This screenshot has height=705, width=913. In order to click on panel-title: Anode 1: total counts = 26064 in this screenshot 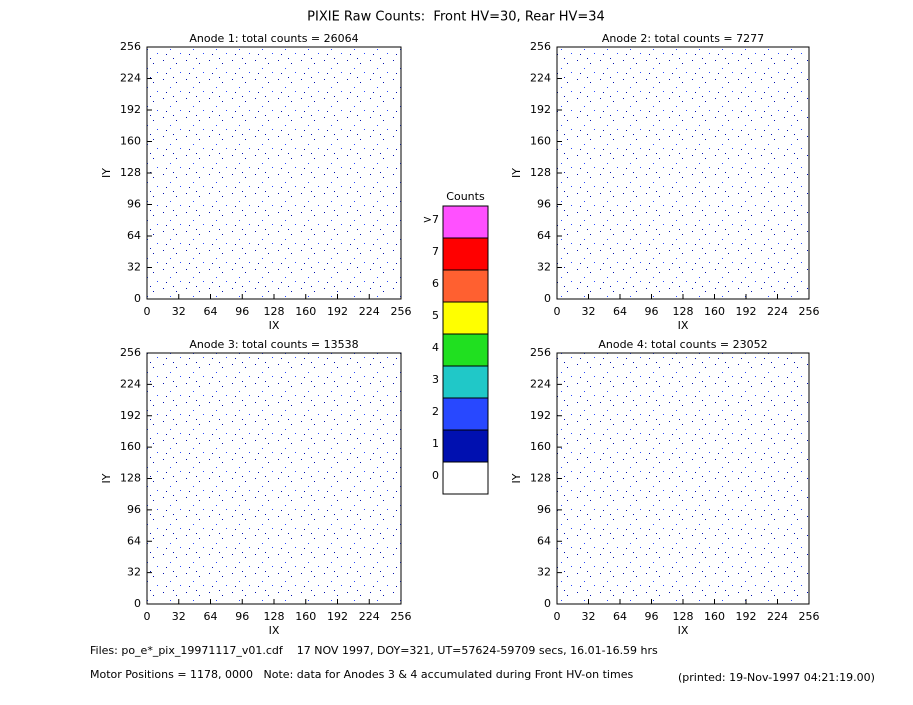, I will do `click(273, 38)`.